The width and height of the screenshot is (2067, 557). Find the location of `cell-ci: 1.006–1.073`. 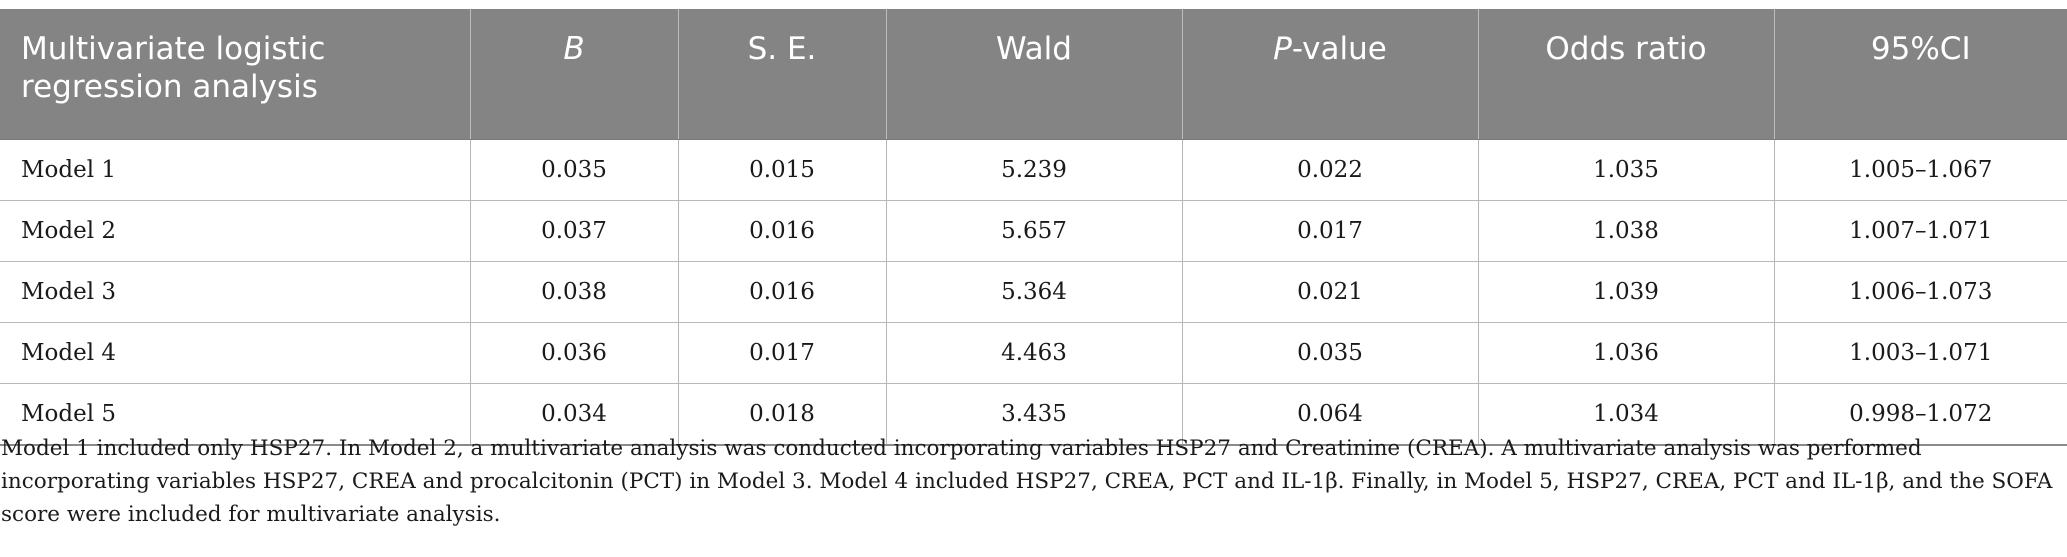

cell-ci: 1.006–1.073 is located at coordinates (1920, 292).